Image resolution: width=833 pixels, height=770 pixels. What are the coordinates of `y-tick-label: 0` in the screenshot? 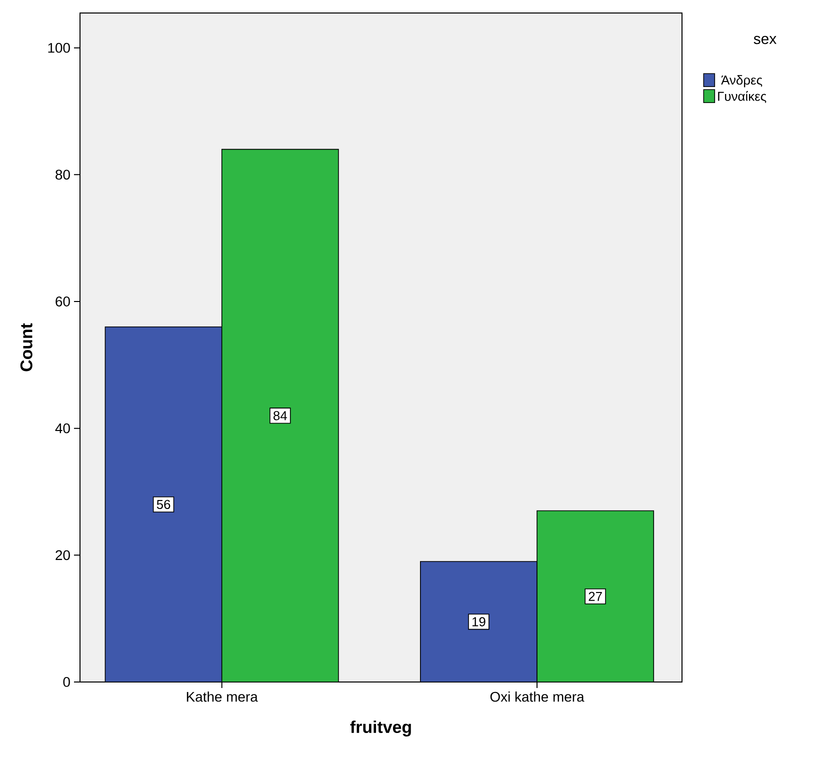 It's located at (66, 682).